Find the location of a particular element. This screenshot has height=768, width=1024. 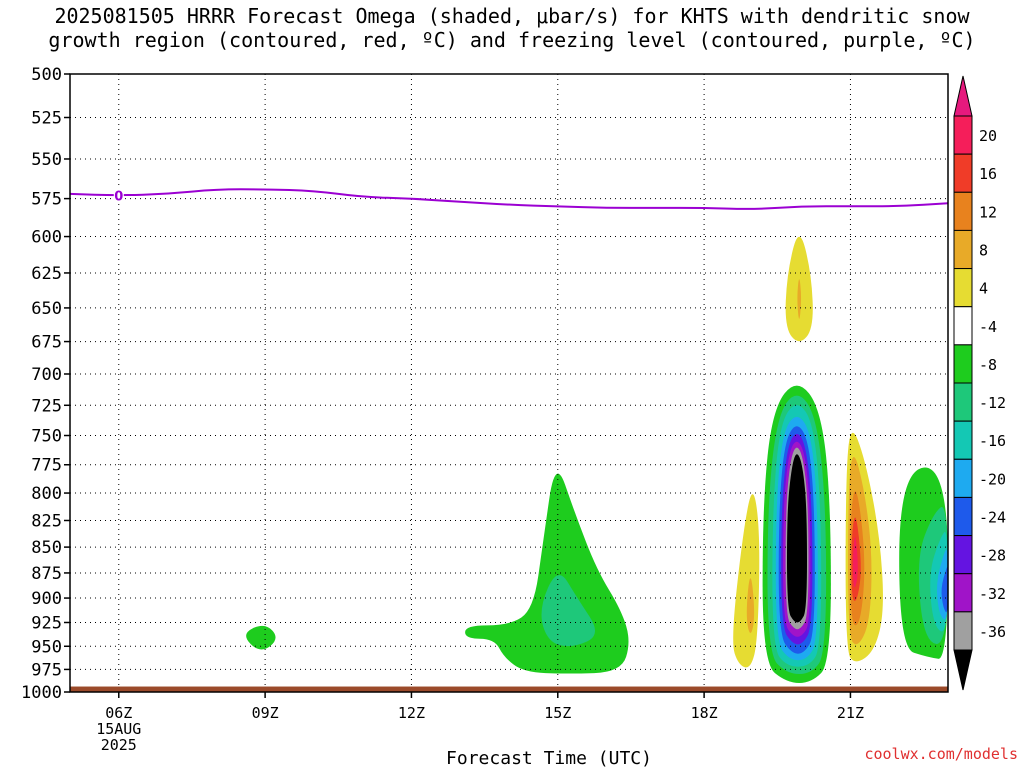

y-tick-label-925: 925 is located at coordinates (46, 623).